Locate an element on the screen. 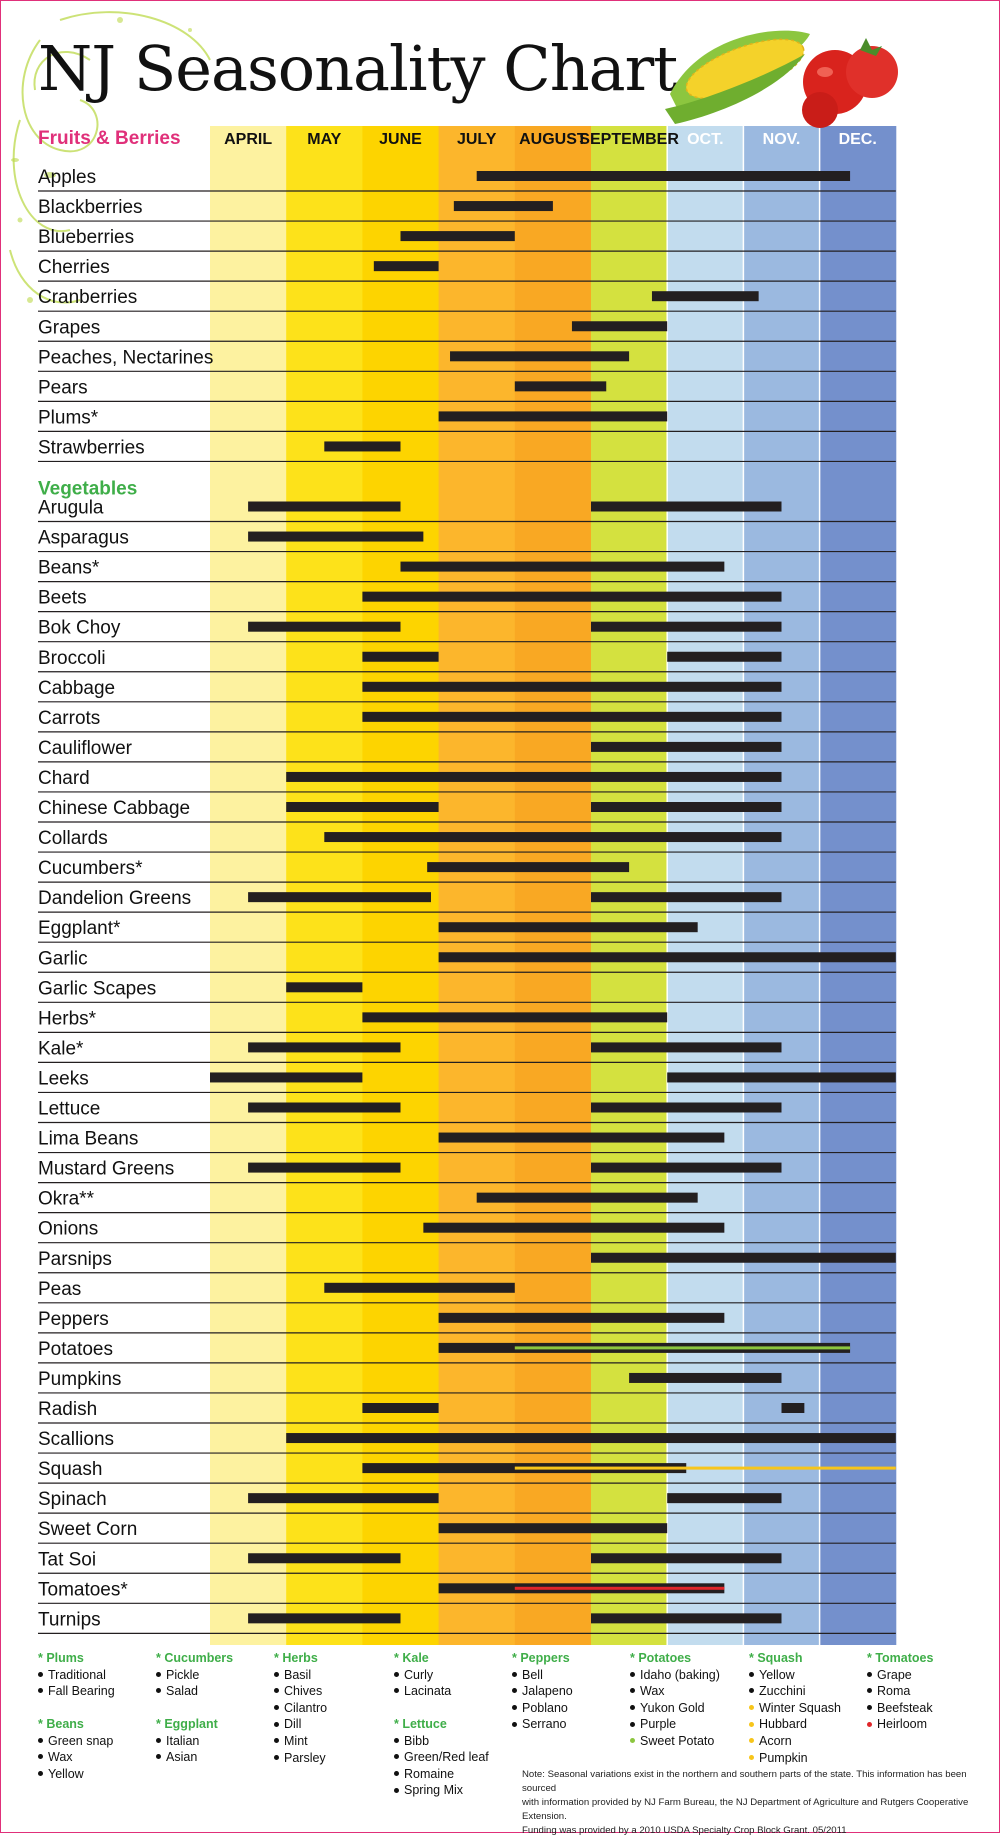  month-label: MAY is located at coordinates (324, 139).